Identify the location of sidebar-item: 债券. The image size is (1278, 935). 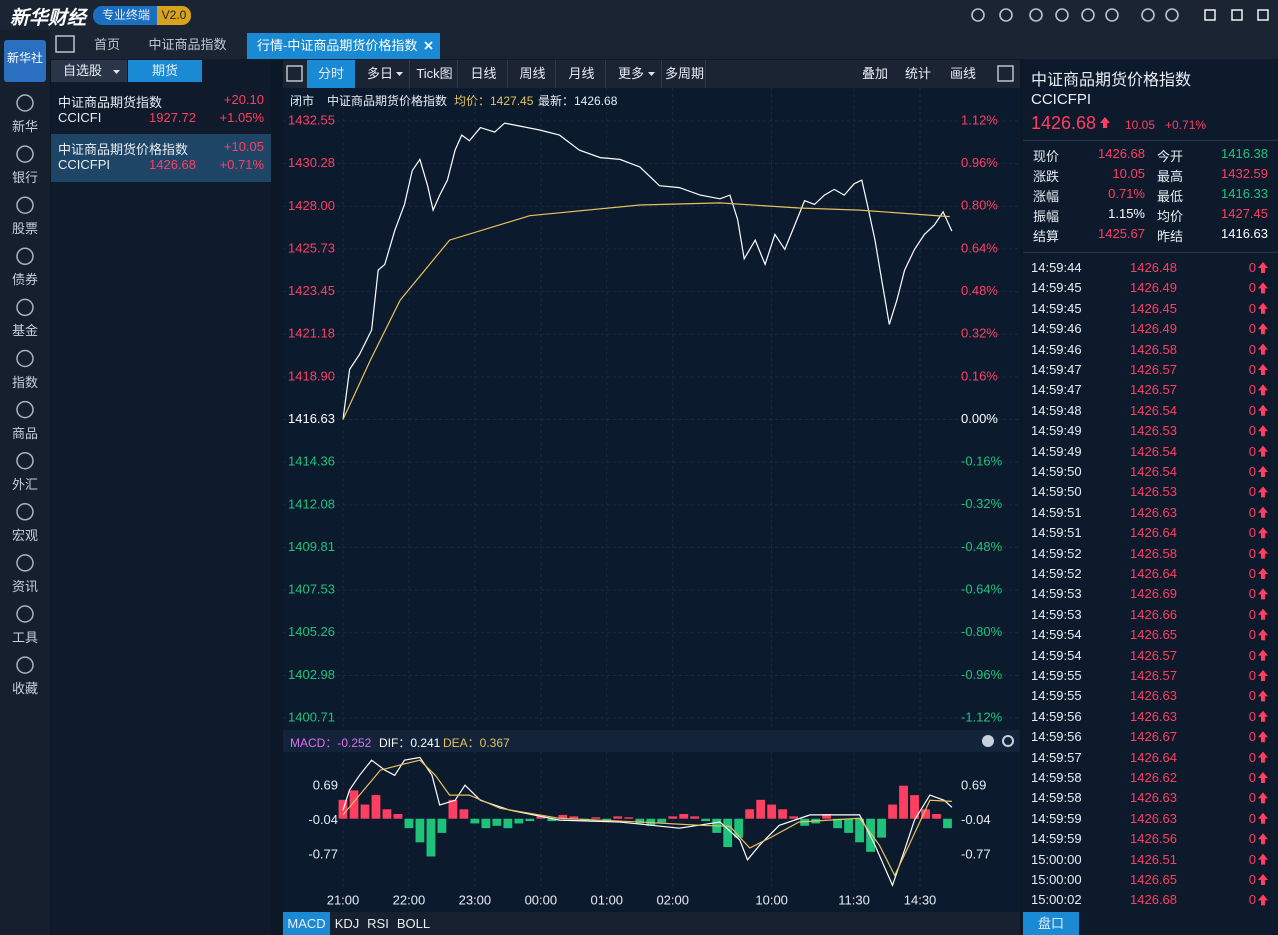
(24, 280).